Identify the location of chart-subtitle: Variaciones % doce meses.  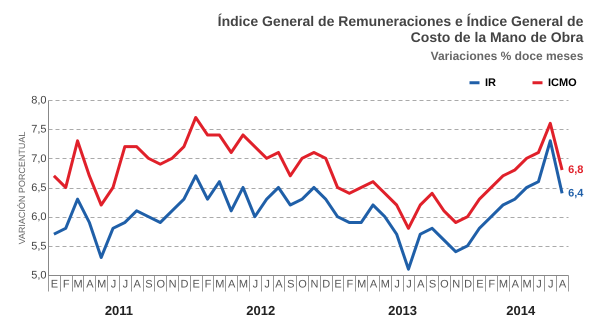
(507, 56).